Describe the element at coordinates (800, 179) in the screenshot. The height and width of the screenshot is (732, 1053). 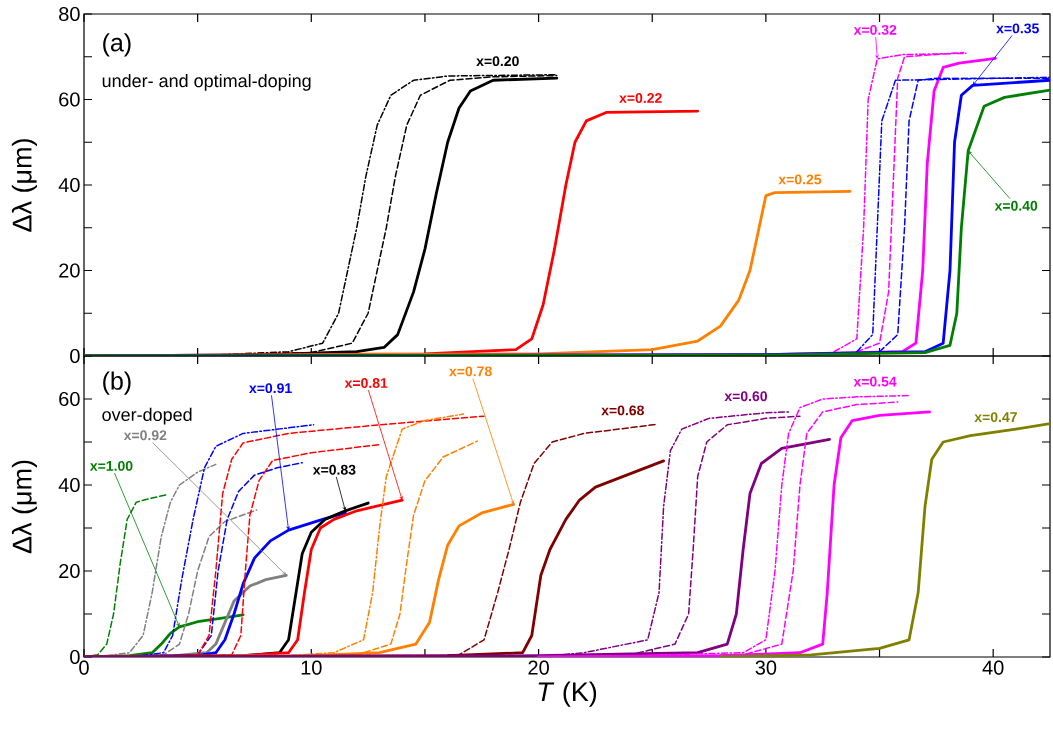
I see `annotation: x=0.25` at that location.